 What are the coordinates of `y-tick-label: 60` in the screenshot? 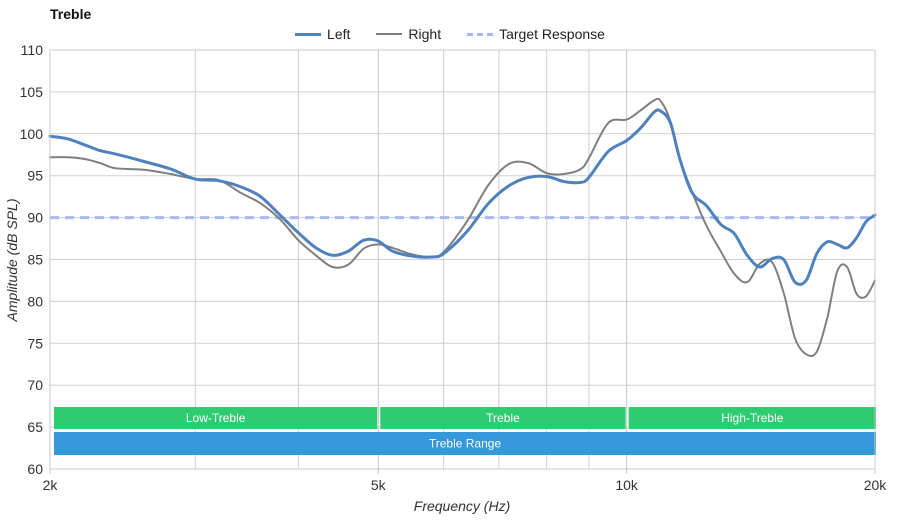 It's located at (35, 469).